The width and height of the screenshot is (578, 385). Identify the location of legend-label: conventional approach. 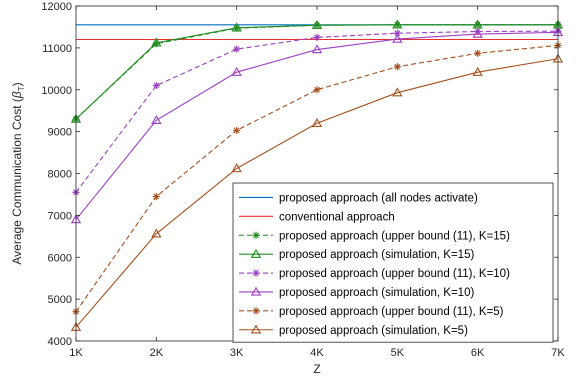
(337, 217).